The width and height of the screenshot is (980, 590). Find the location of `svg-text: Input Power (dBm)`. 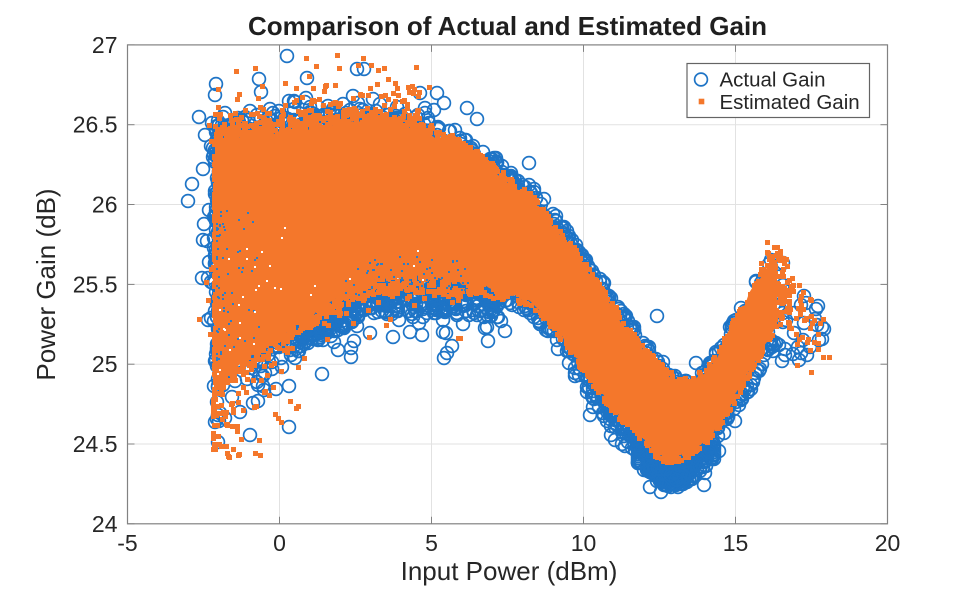

svg-text: Input Power (dBm) is located at coordinates (509, 571).